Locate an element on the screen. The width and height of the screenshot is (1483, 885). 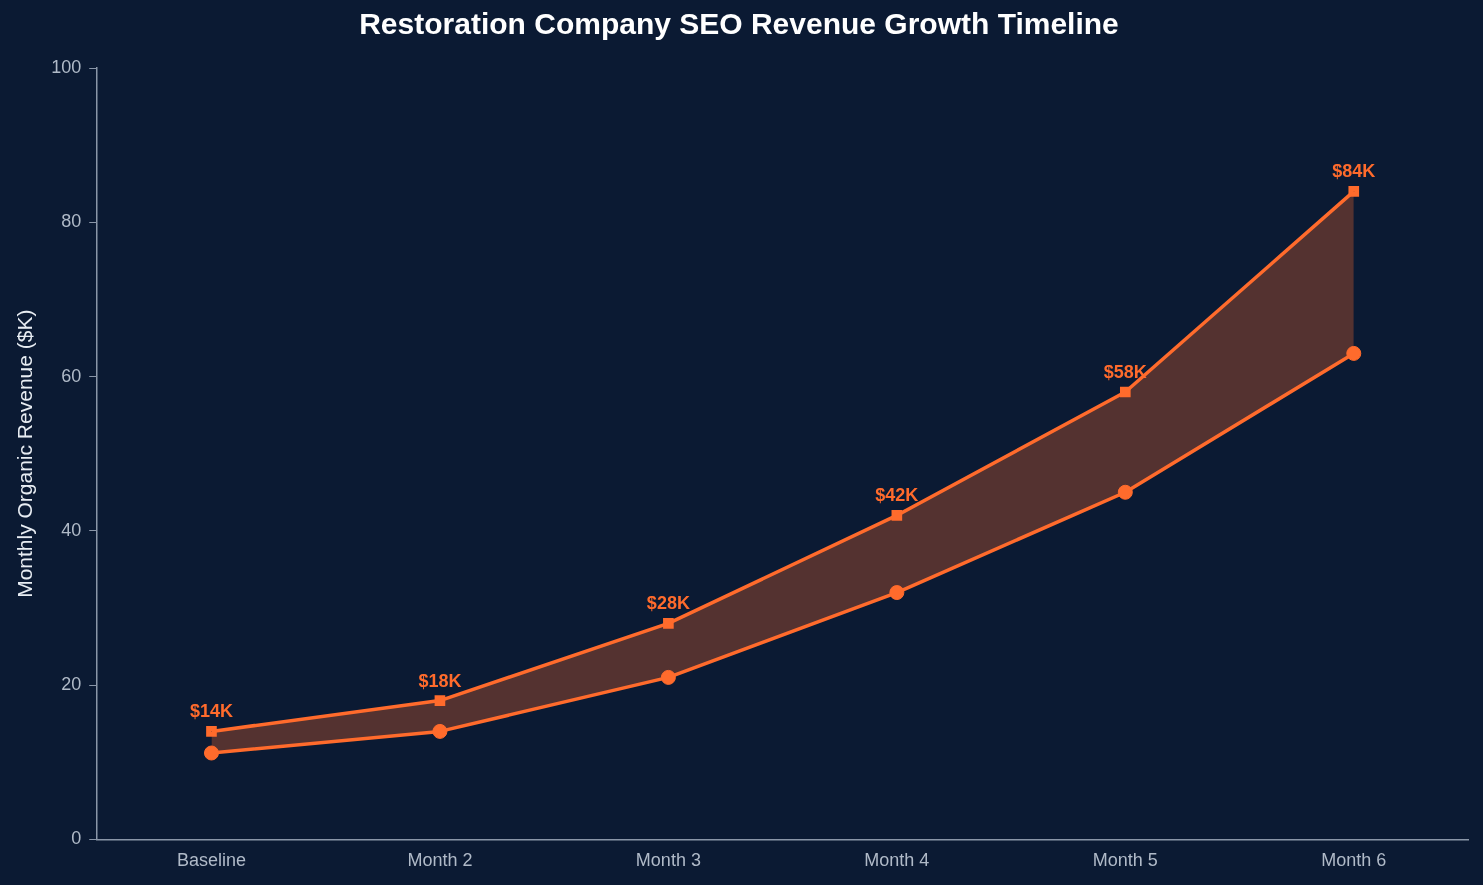
y-tick-label: 100 is located at coordinates (66, 66).